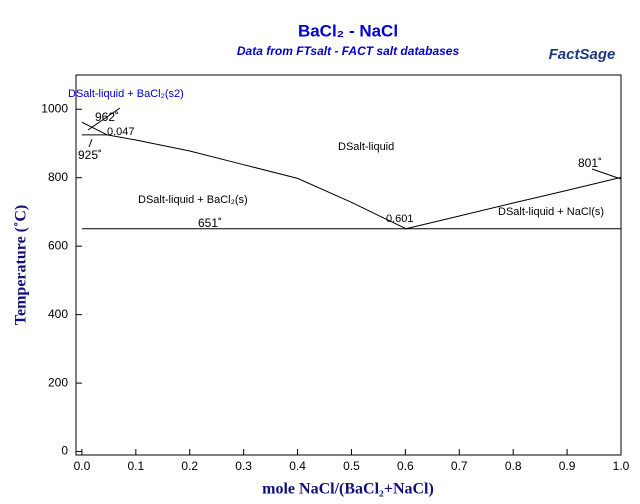 The image size is (640, 504). What do you see at coordinates (366, 147) in the screenshot?
I see `annotation: DSalt-liquid` at bounding box center [366, 147].